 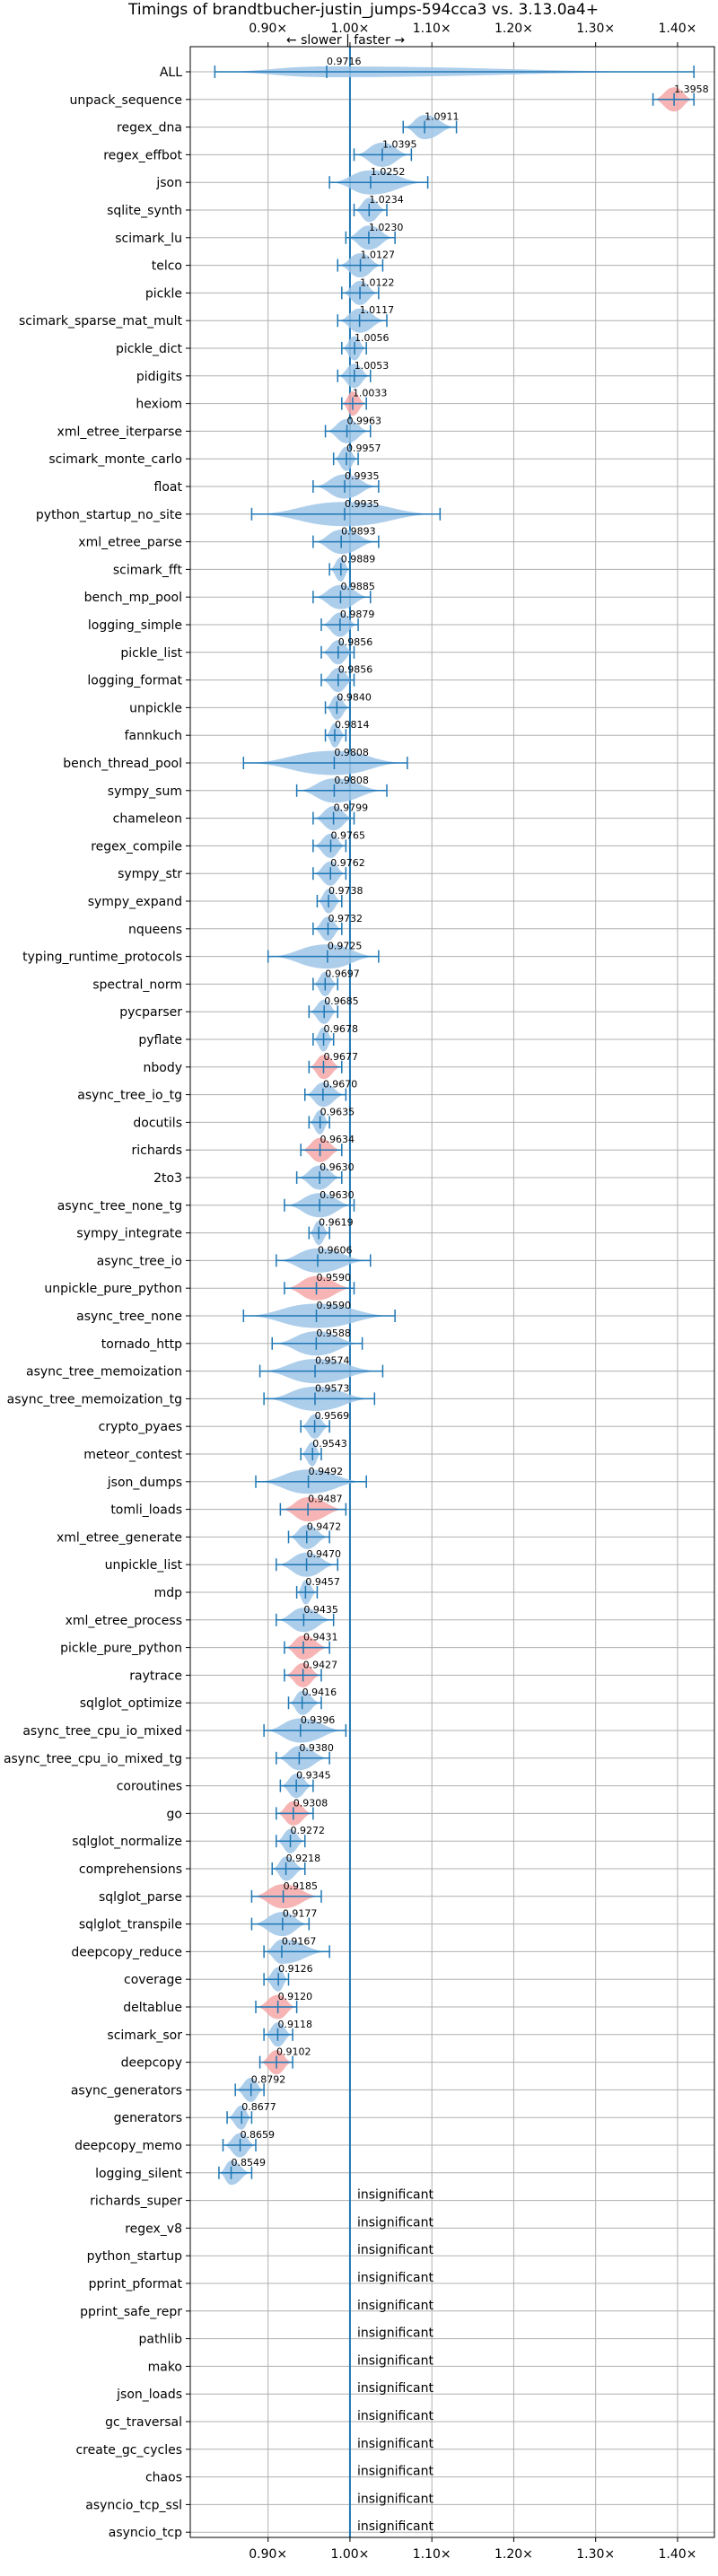 I want to click on category-label: richards_super, so click(x=136, y=2202).